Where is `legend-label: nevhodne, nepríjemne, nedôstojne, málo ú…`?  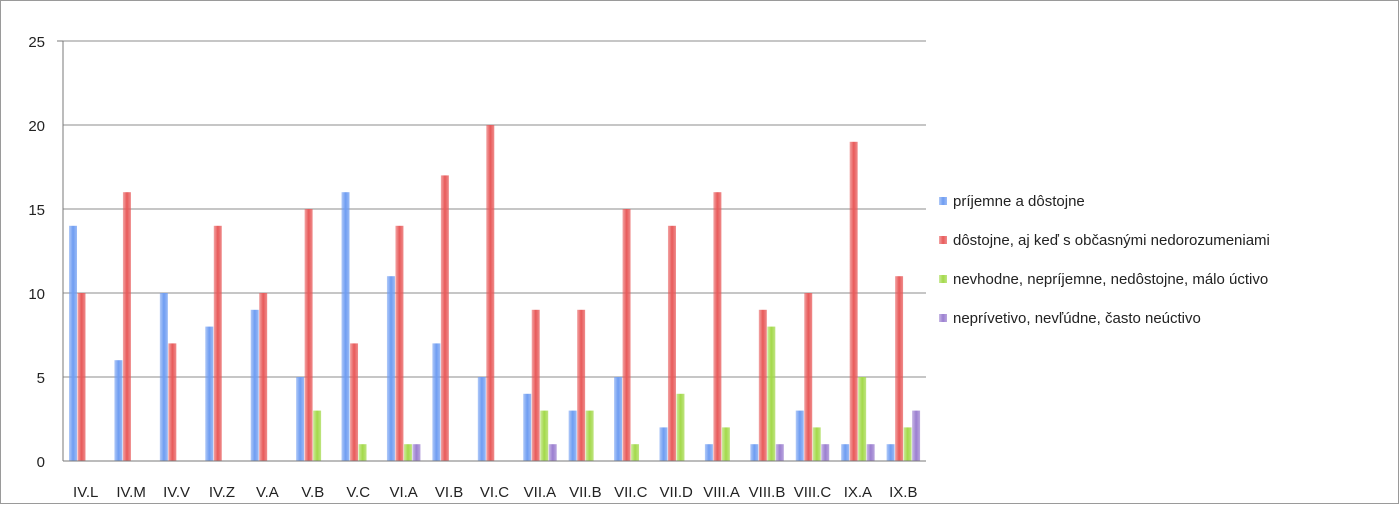
legend-label: nevhodne, nepríjemne, nedôstojne, málo ú… is located at coordinates (1110, 279).